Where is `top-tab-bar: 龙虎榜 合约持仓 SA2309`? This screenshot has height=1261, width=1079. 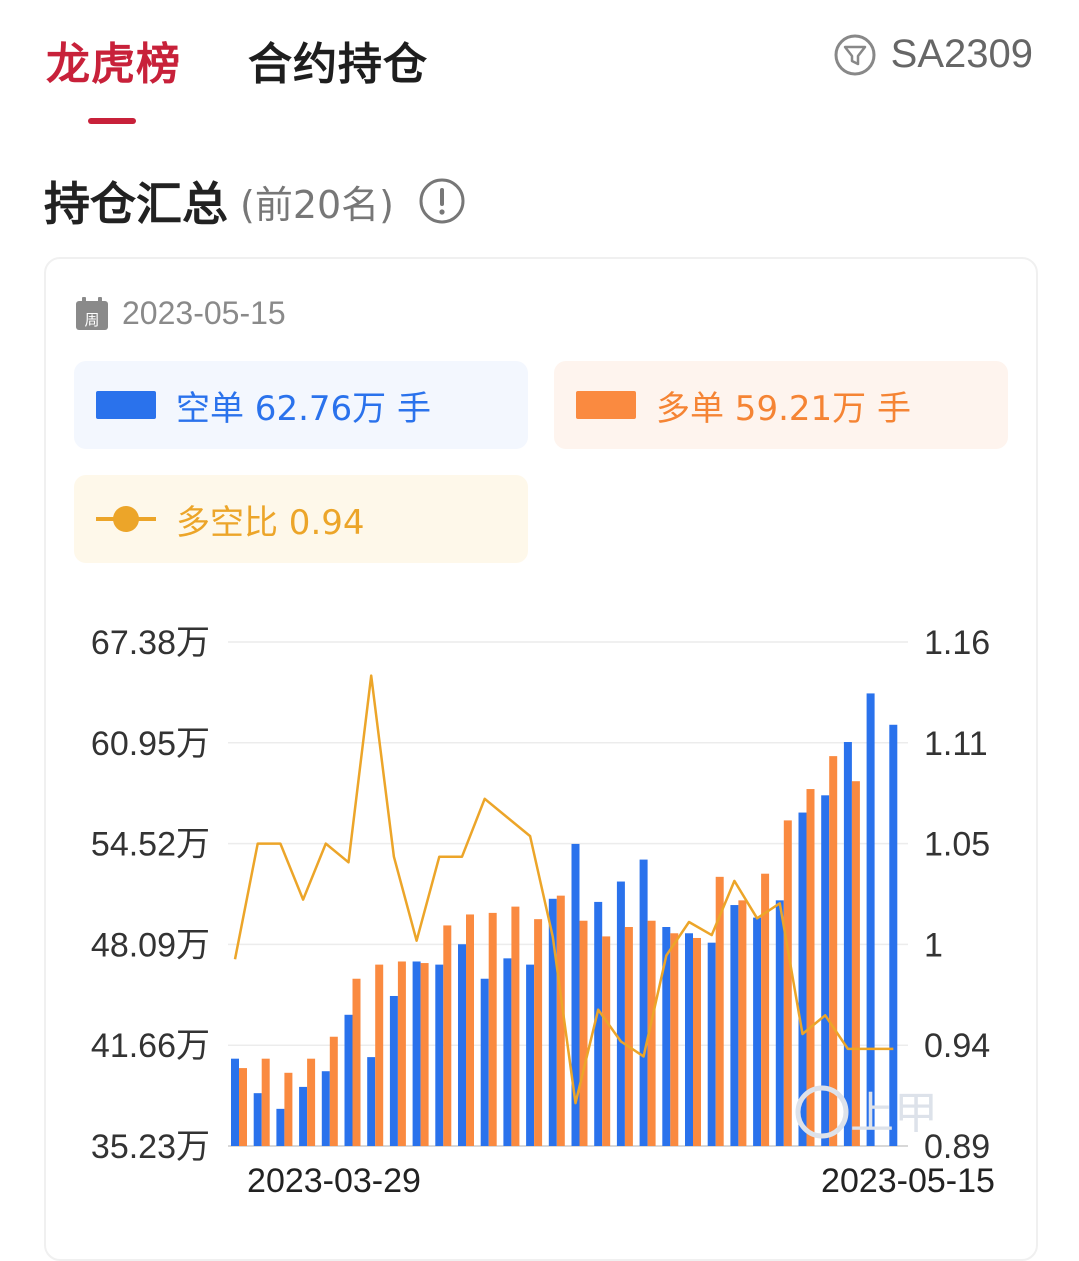 top-tab-bar: 龙虎榜 合约持仓 SA2309 is located at coordinates (539, 65).